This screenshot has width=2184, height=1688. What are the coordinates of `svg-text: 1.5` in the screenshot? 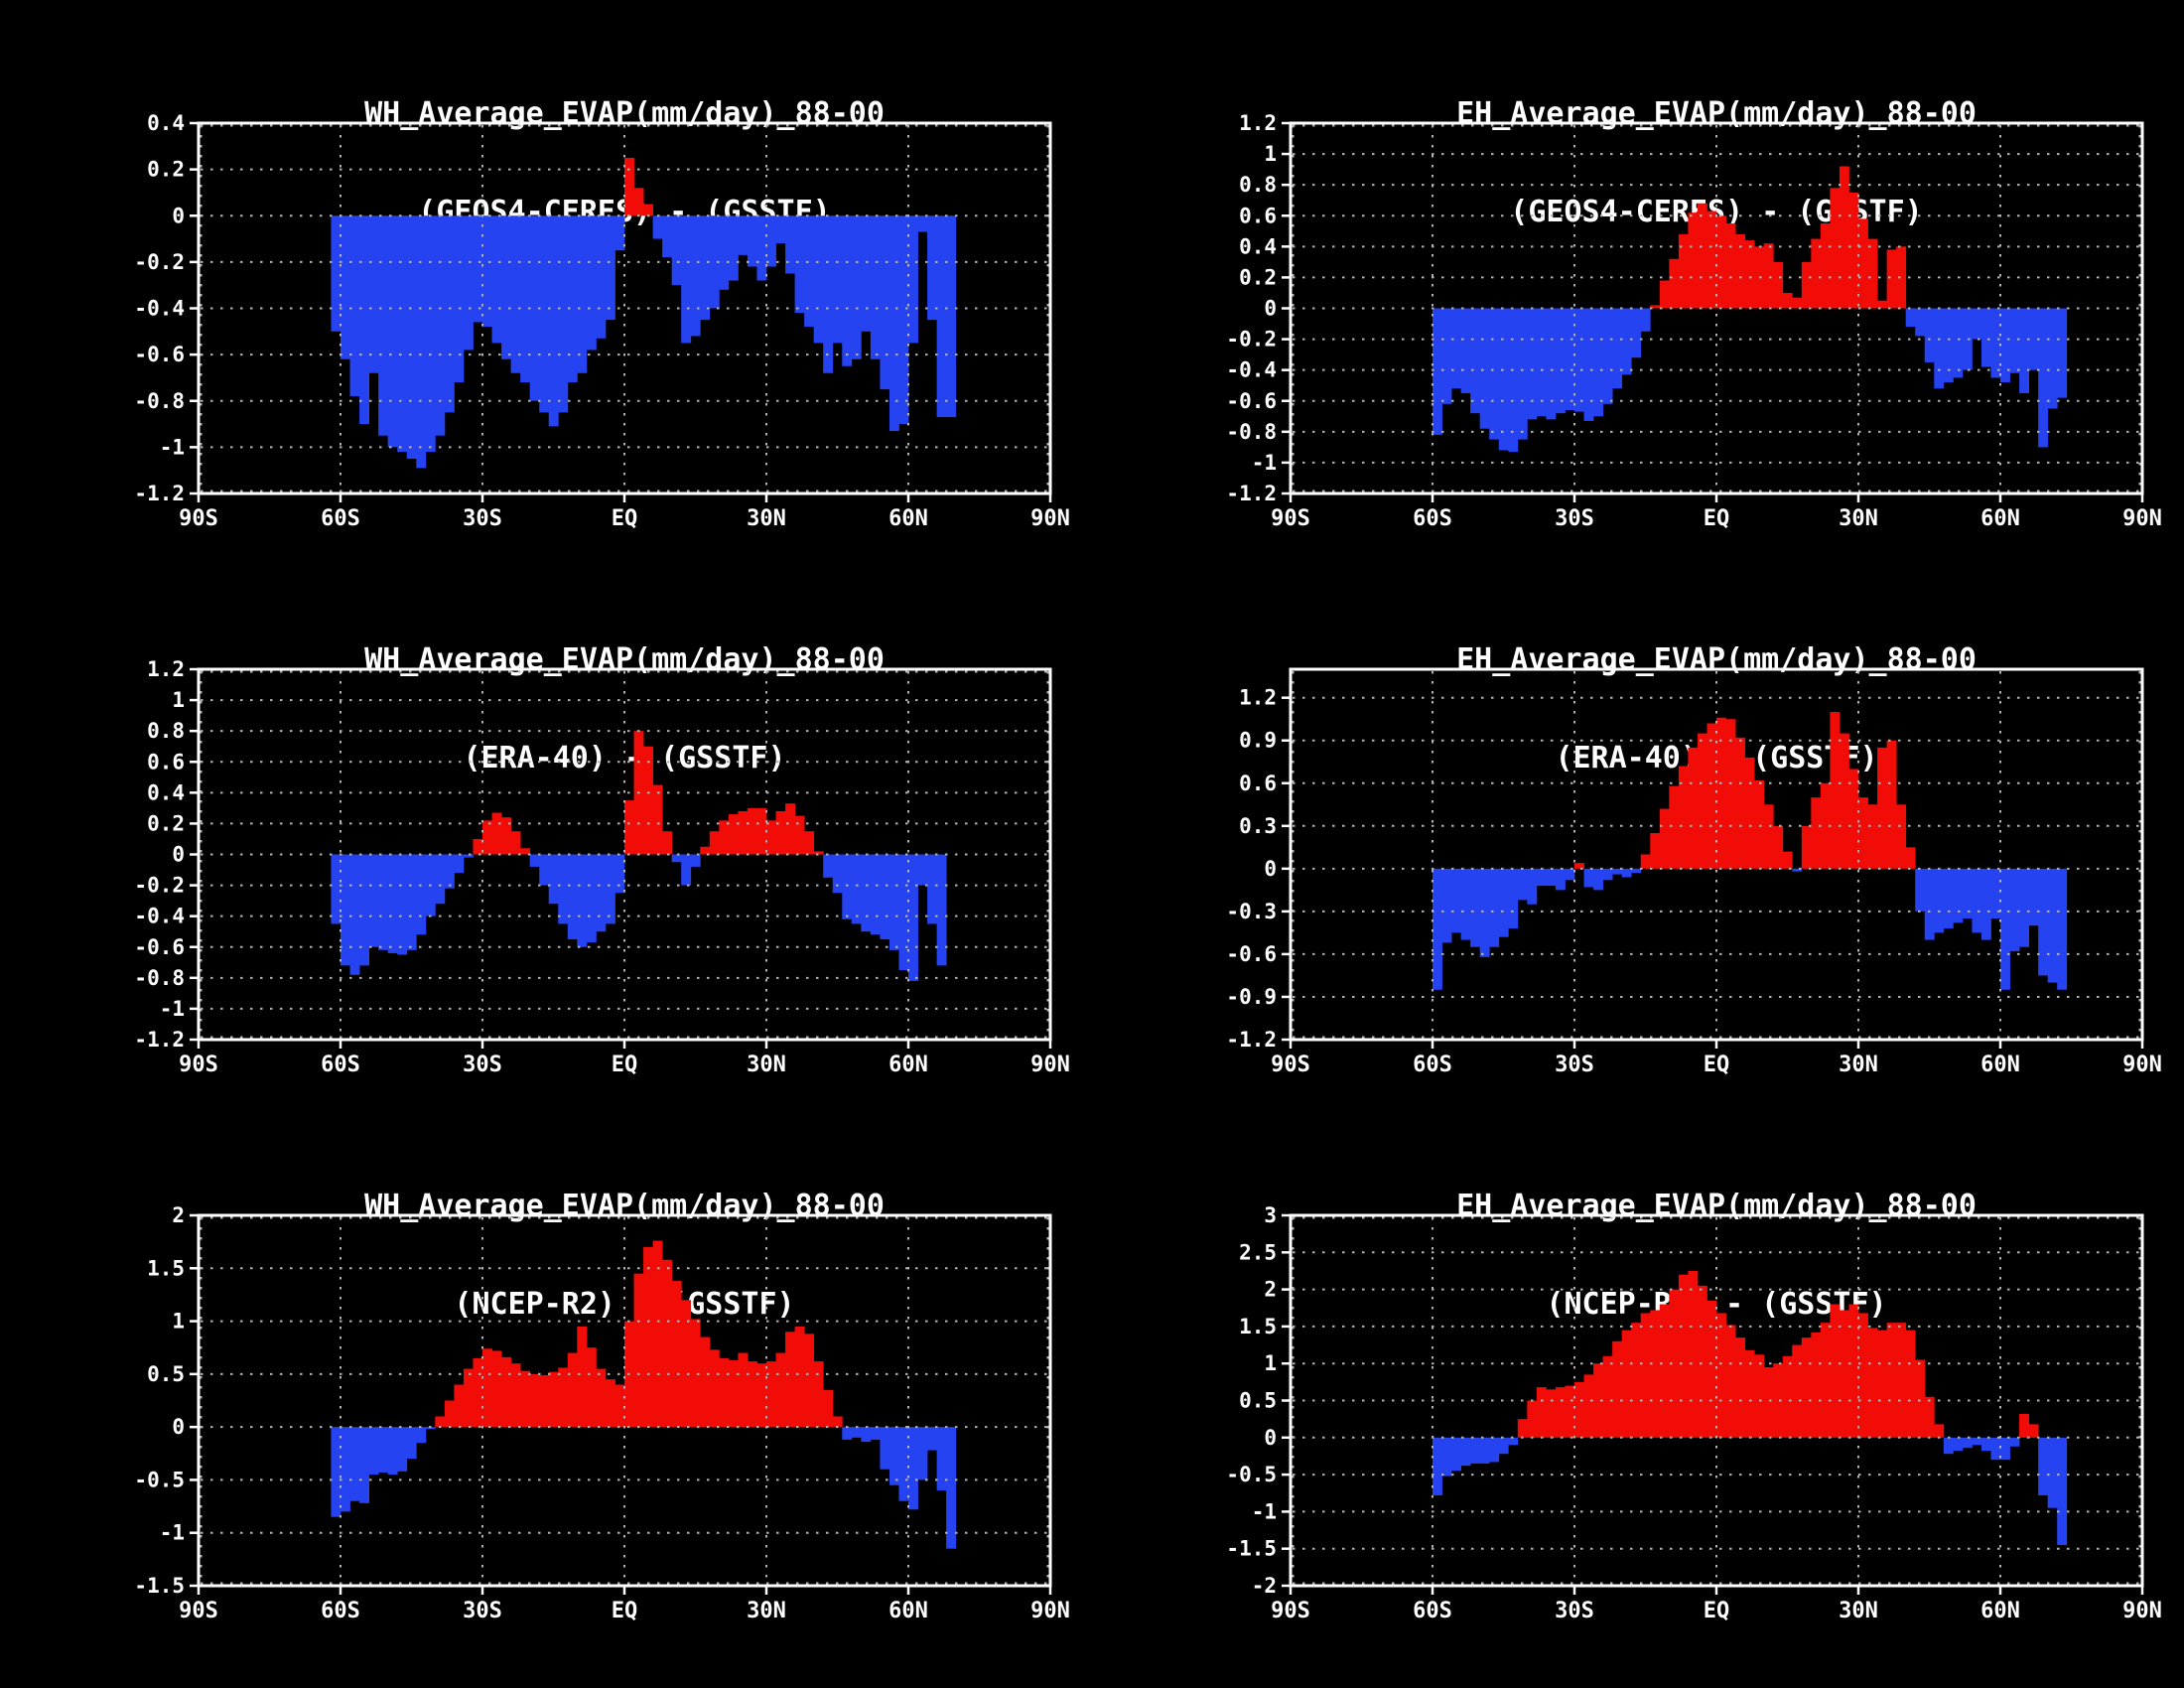 It's located at (166, 1268).